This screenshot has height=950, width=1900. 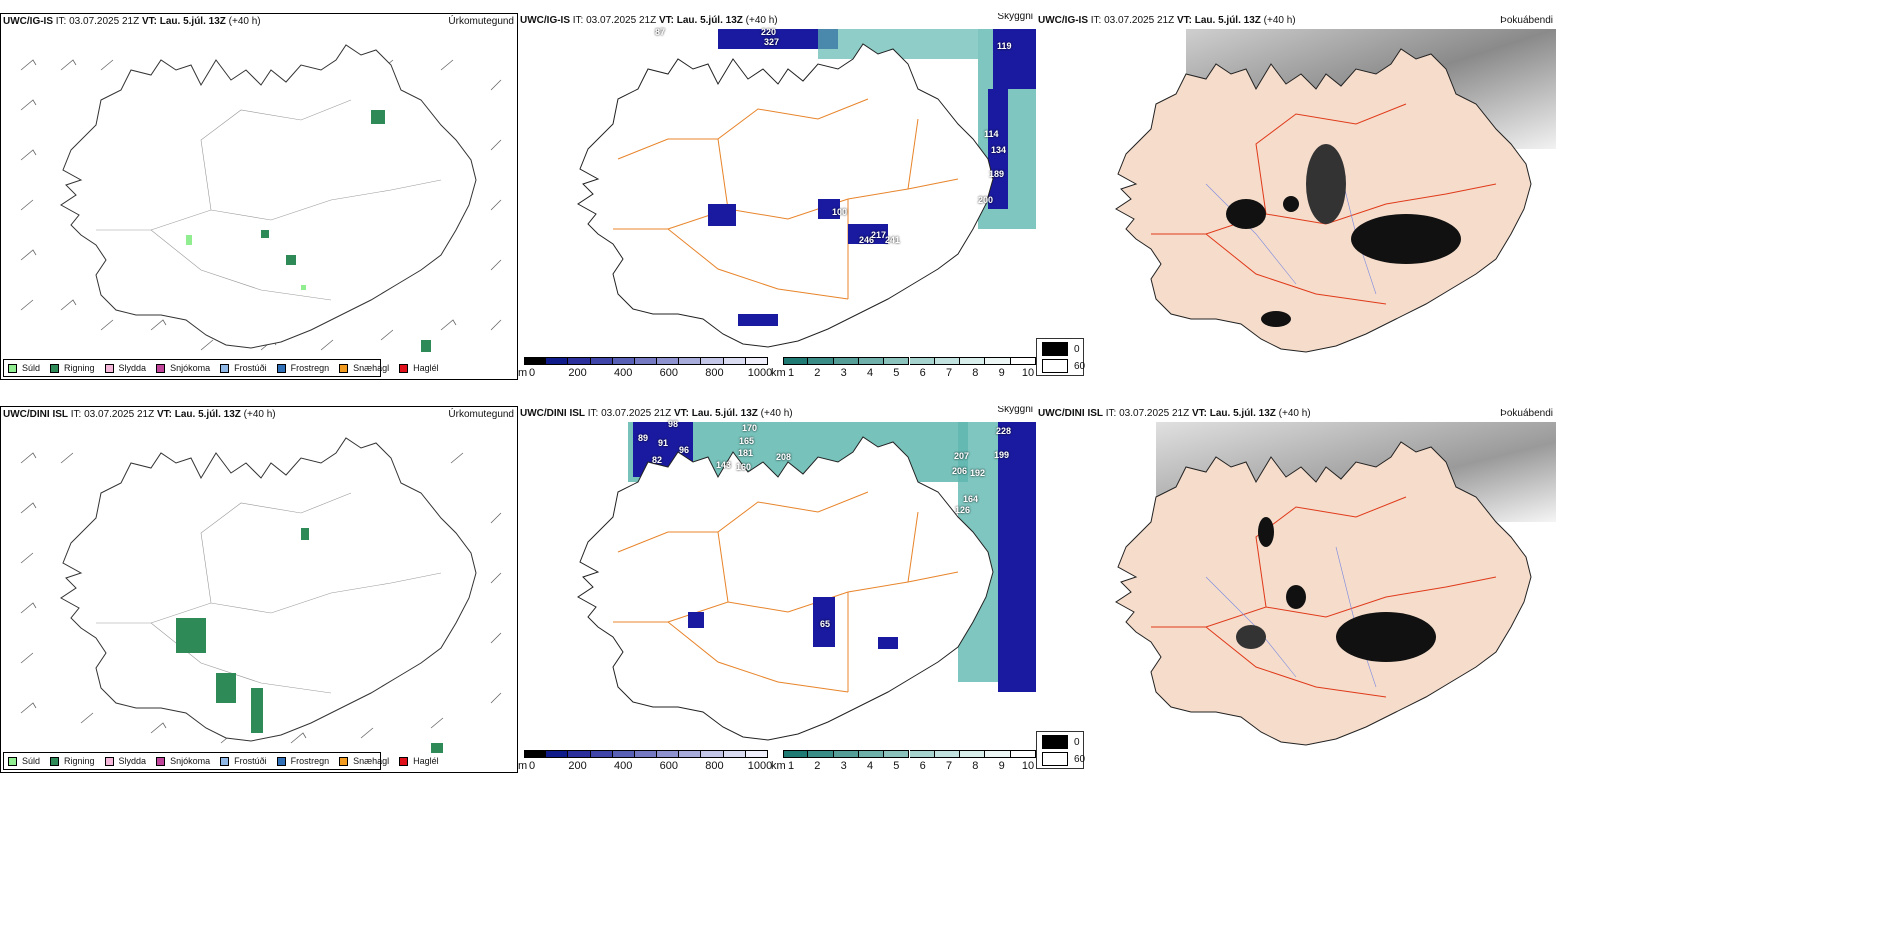 I want to click on legend-item-snow-pellets: Snæhagl, so click(x=364, y=368).